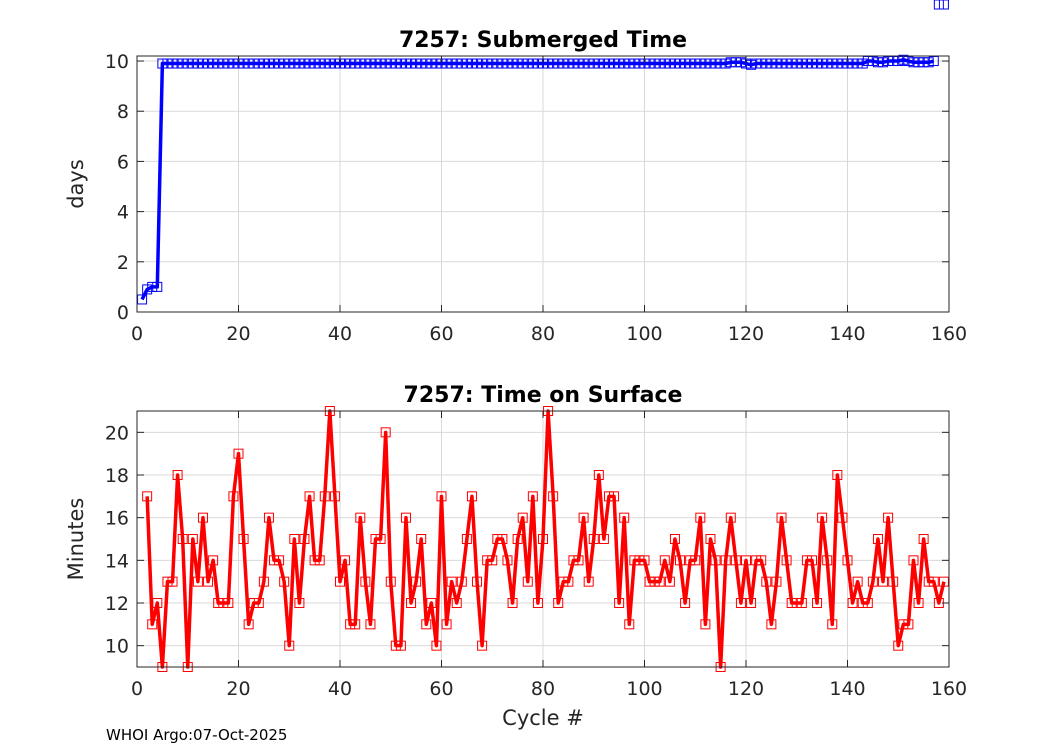  Describe the element at coordinates (123, 313) in the screenshot. I see `y-tick-label: 0` at that location.